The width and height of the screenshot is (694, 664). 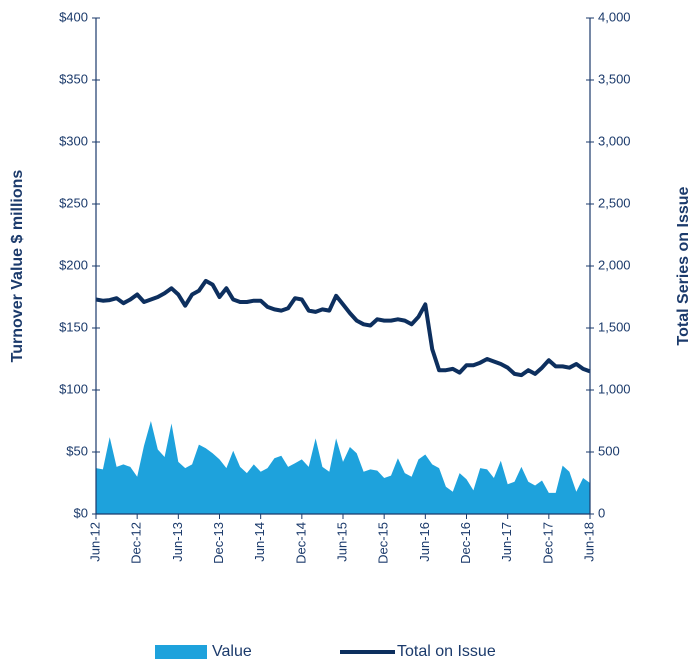 I want to click on x-tick-label: Jun-14, so click(x=259, y=542).